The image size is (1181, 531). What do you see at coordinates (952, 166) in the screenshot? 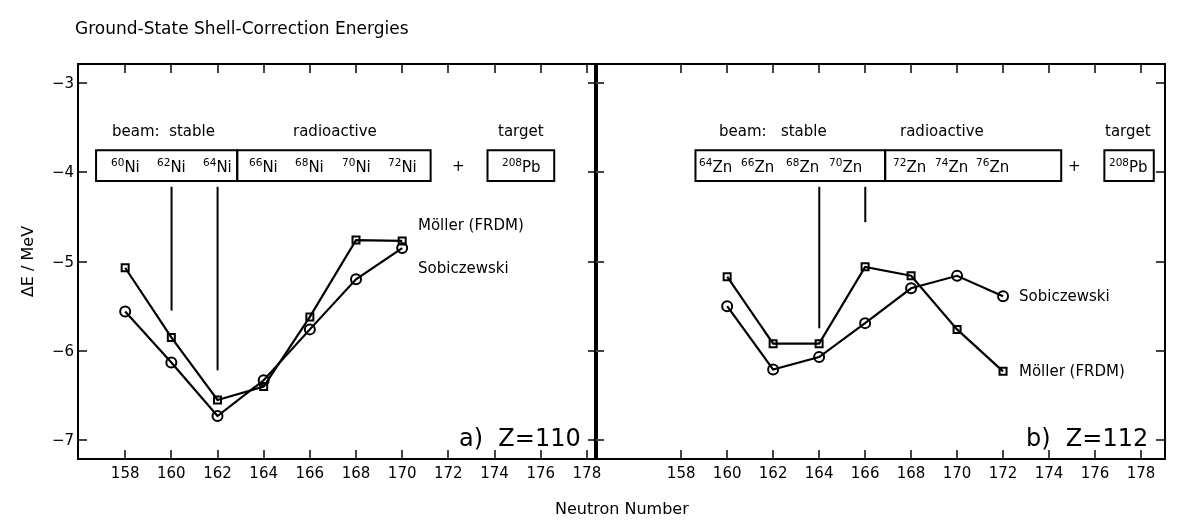
I see `annotation: $^{74}$Zn` at bounding box center [952, 166].